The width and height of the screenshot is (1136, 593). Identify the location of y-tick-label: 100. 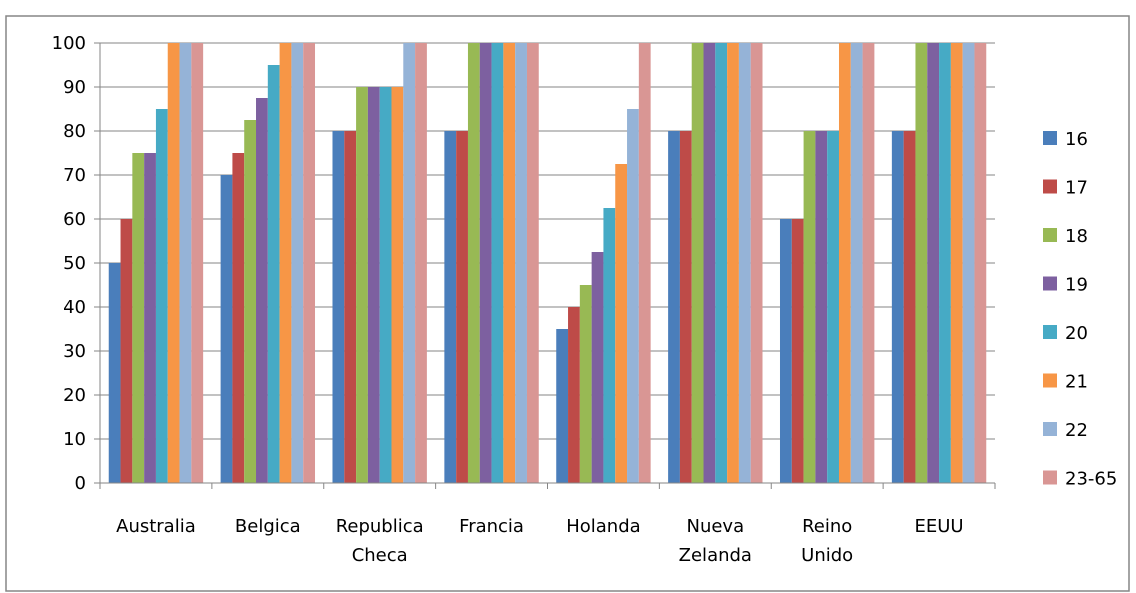
(69, 43).